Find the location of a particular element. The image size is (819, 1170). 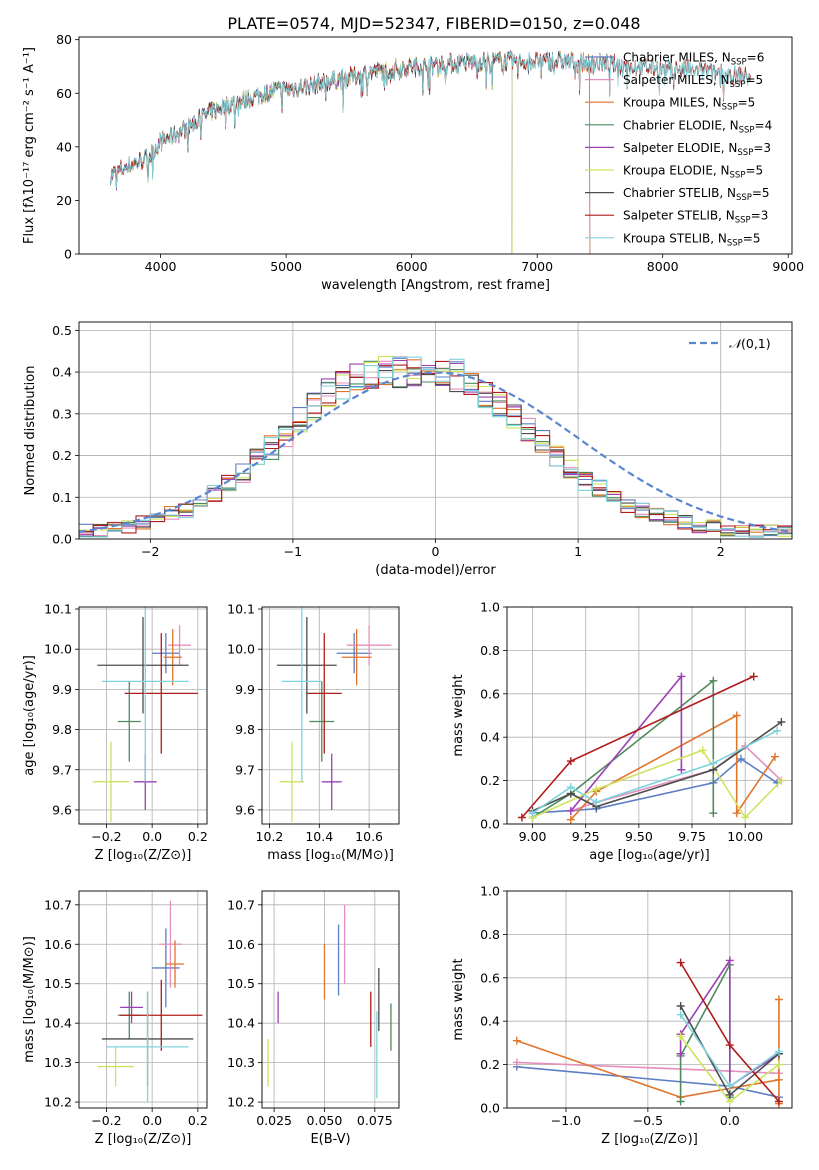

x-tick-label: 5000 is located at coordinates (286, 266).